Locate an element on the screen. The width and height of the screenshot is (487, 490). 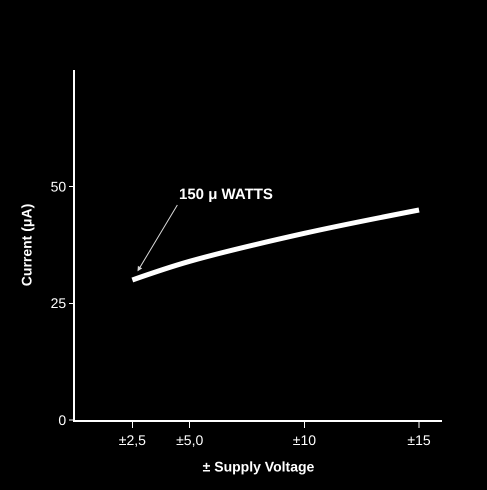
y-axis-title: Current (μA) is located at coordinates (26, 245).